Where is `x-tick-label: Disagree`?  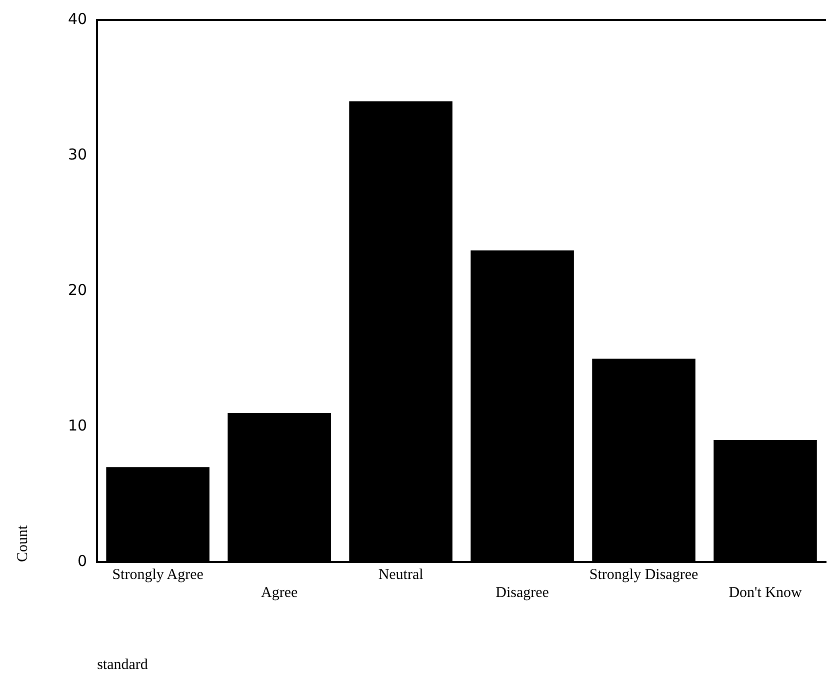 x-tick-label: Disagree is located at coordinates (523, 592).